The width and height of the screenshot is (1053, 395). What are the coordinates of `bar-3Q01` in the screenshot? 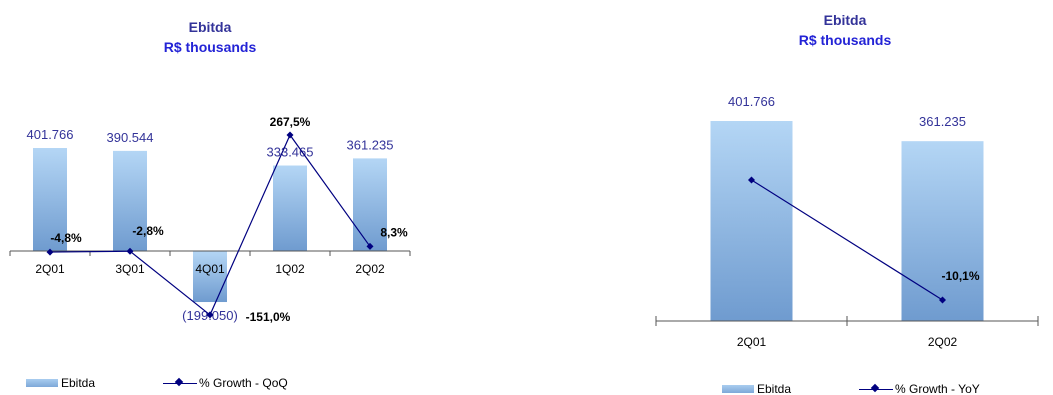 It's located at (130, 200).